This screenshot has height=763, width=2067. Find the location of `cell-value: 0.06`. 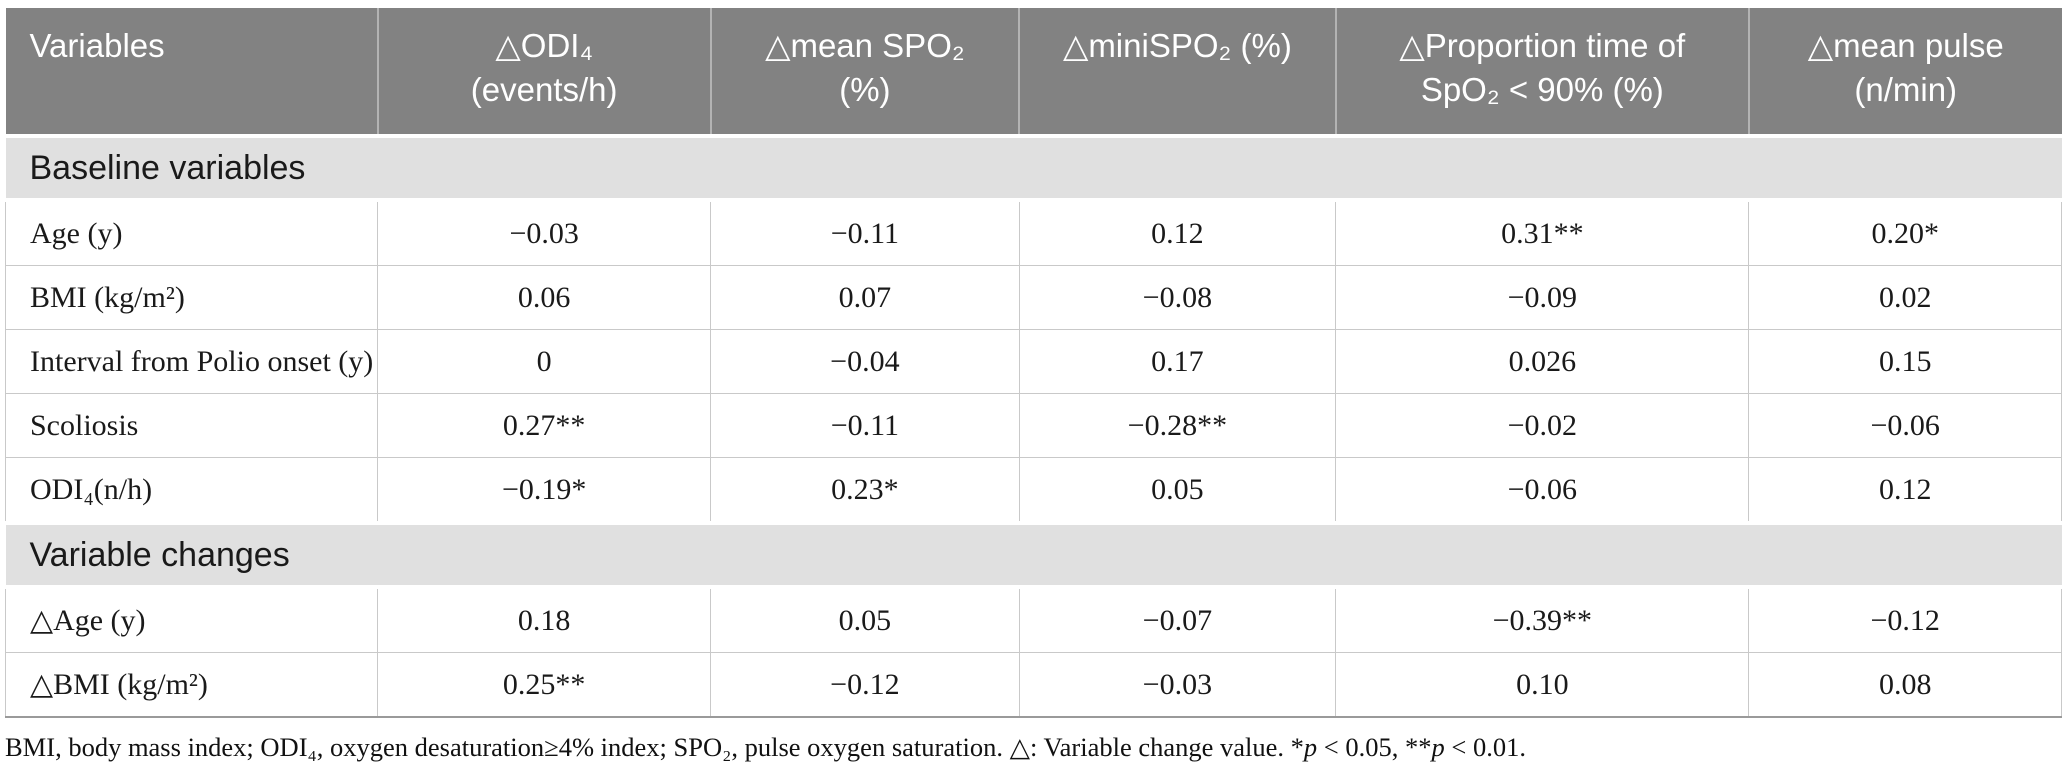

cell-value: 0.06 is located at coordinates (544, 297).